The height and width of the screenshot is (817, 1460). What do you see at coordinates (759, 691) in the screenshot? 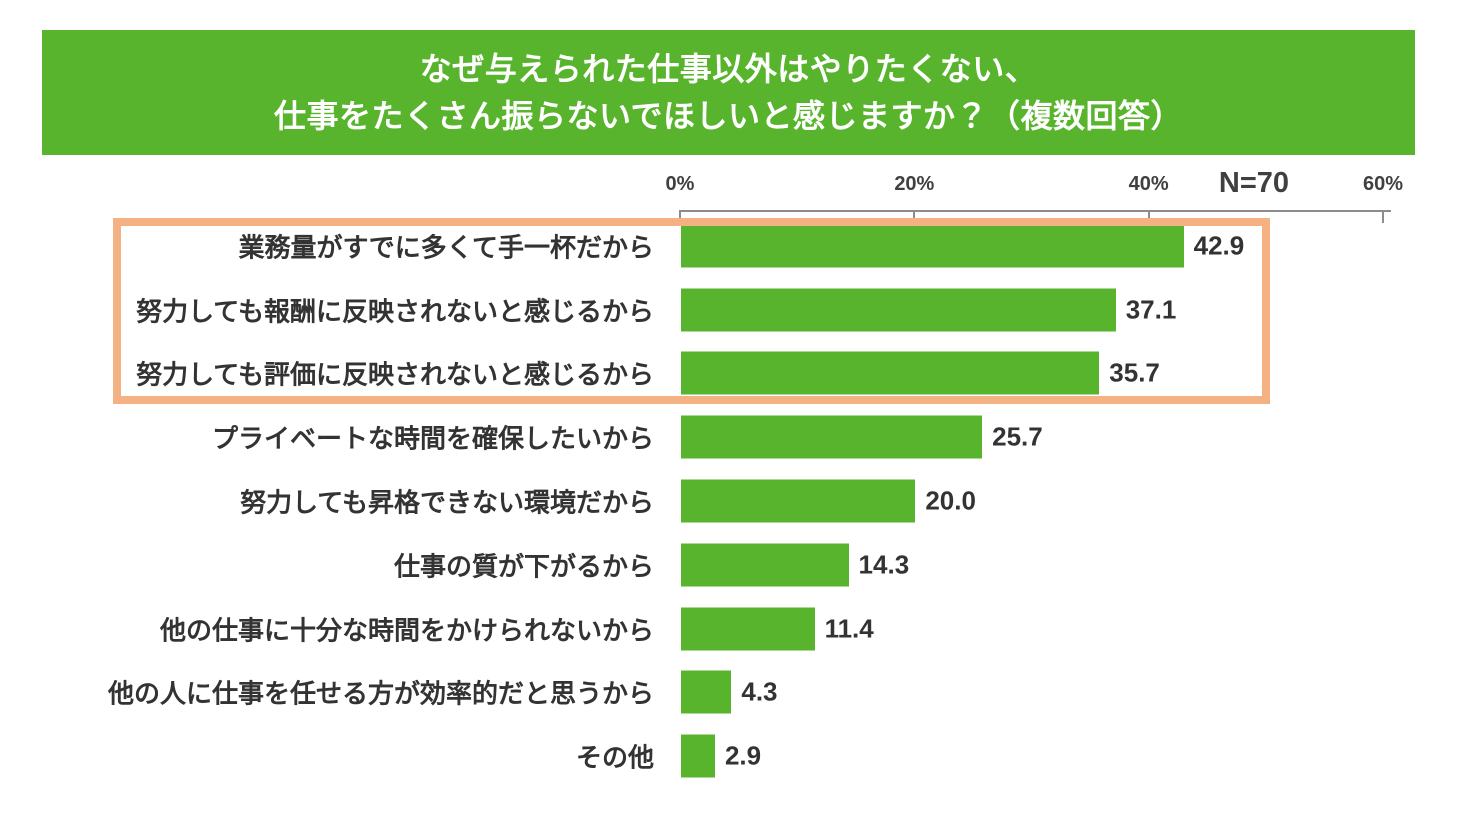
I see `value-label: 4.3` at bounding box center [759, 691].